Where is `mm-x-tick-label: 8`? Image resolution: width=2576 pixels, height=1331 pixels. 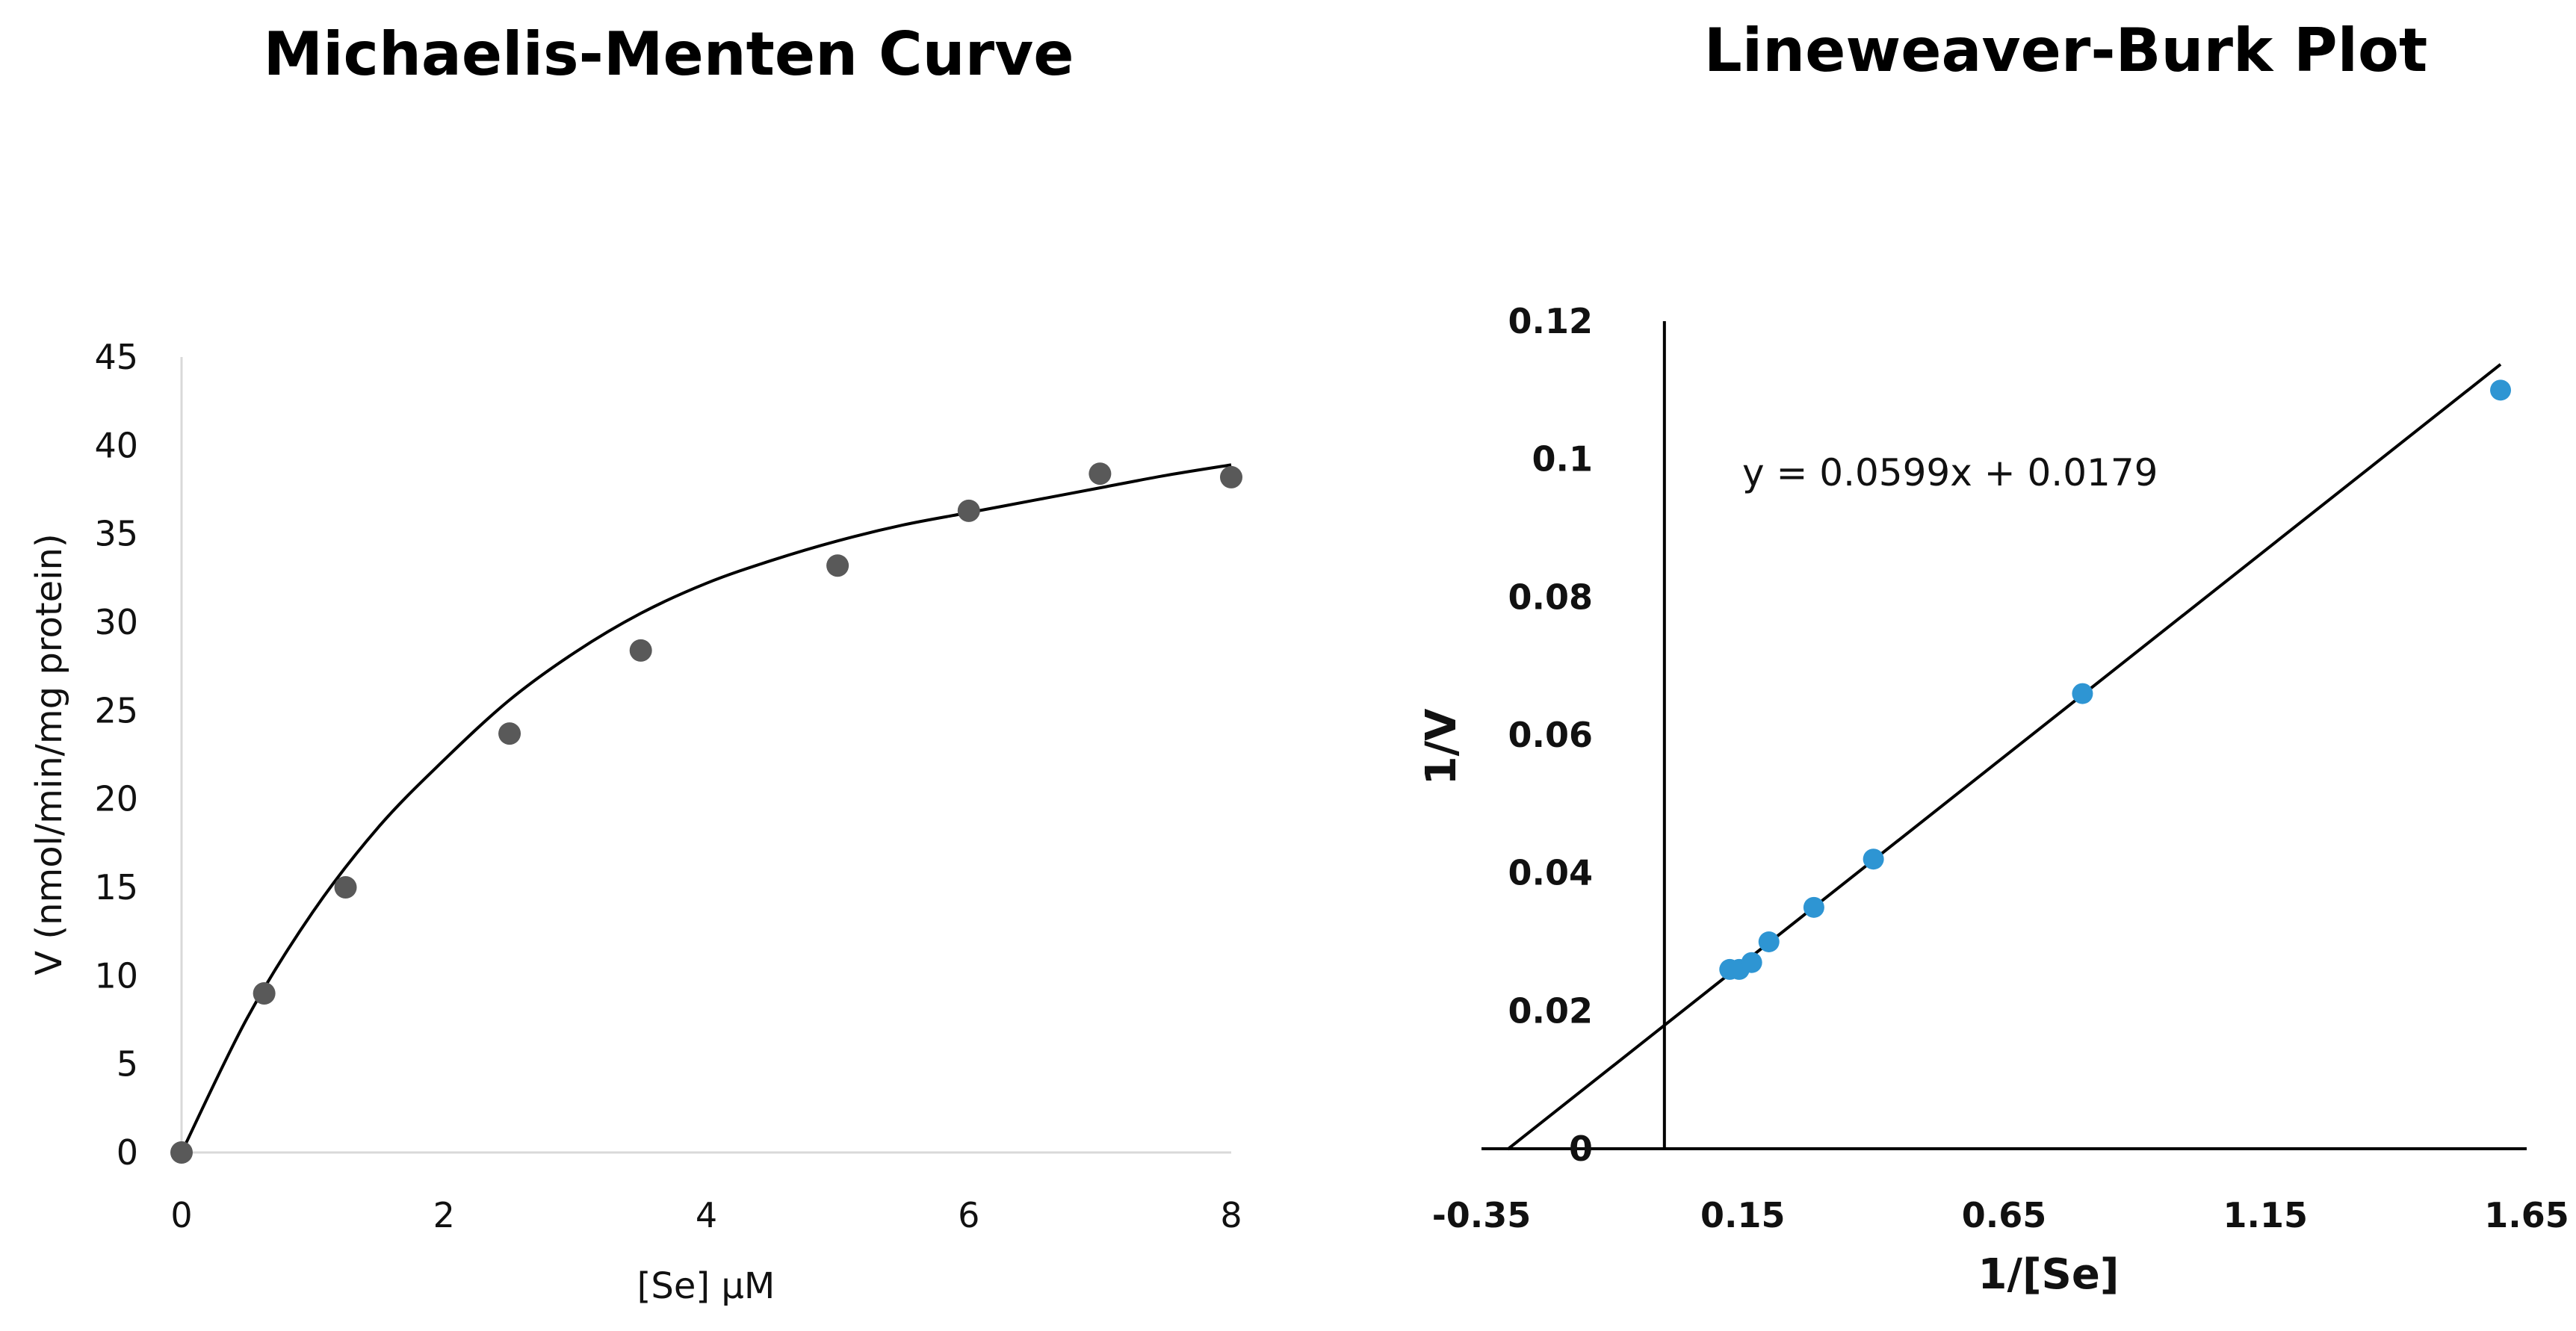
mm-x-tick-label: 8 is located at coordinates (1231, 1215).